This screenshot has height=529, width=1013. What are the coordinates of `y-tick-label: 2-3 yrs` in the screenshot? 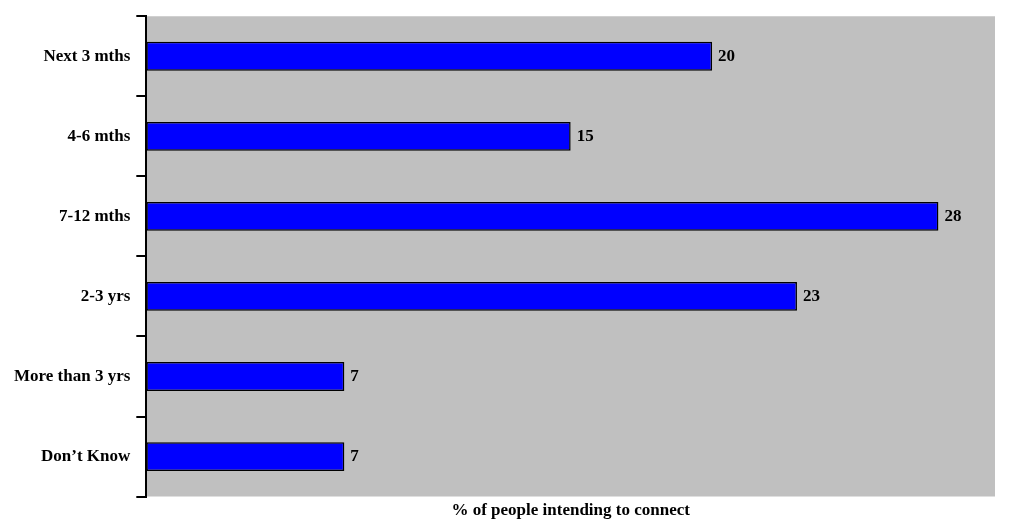 It's located at (105, 295).